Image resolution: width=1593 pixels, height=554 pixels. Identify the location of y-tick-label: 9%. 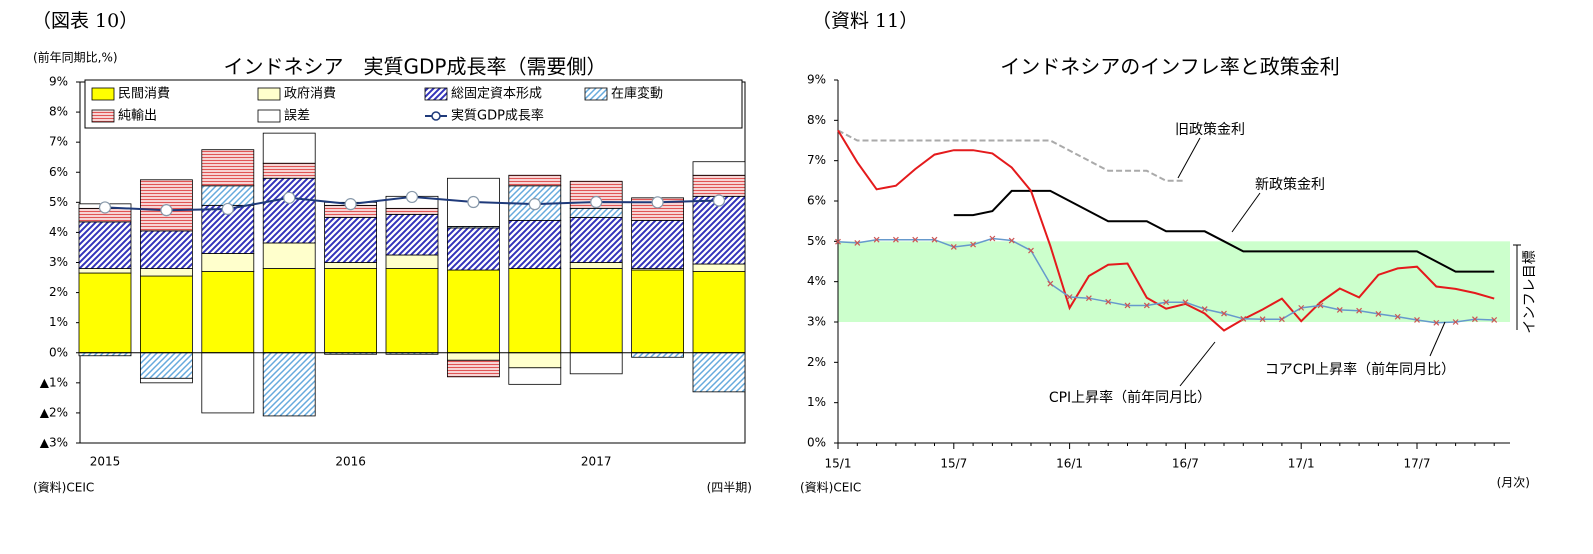
(58, 82).